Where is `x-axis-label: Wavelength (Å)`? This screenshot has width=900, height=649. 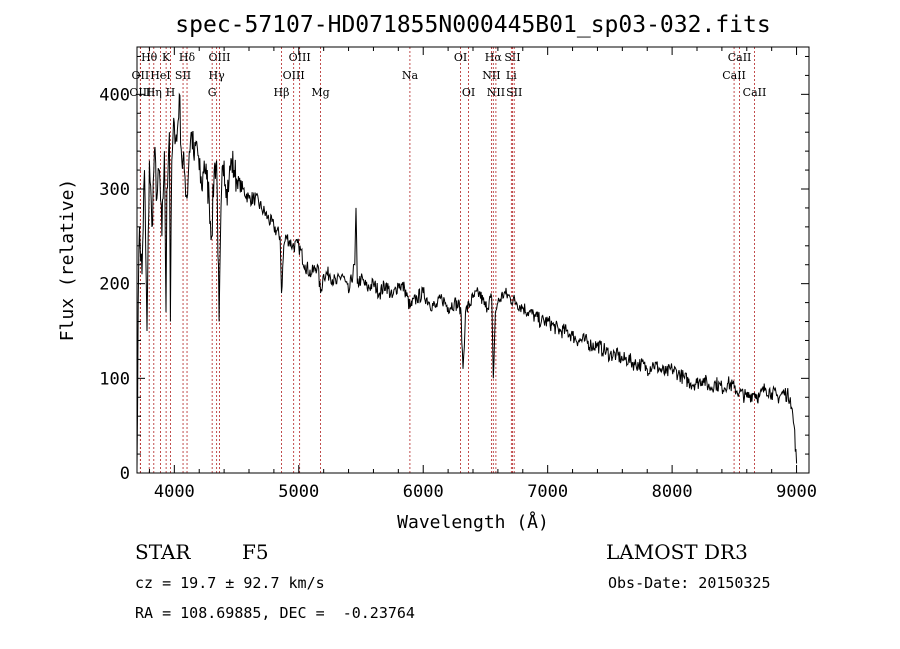
x-axis-label: Wavelength (Å) is located at coordinates (473, 522).